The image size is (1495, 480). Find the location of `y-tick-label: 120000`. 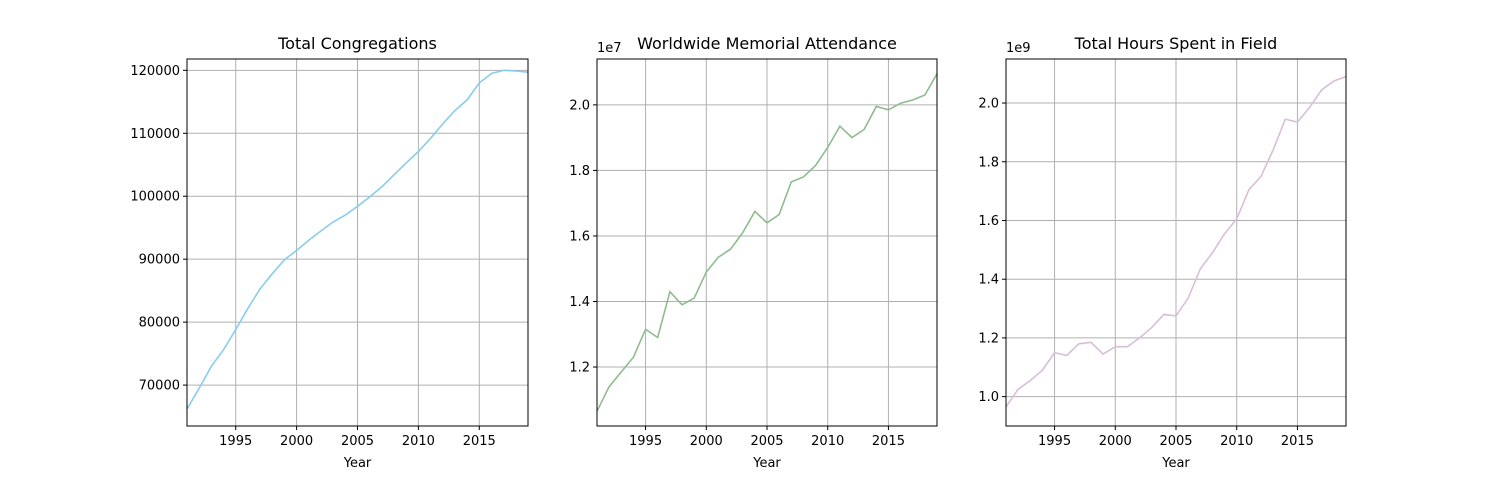

y-tick-label: 120000 is located at coordinates (155, 71).